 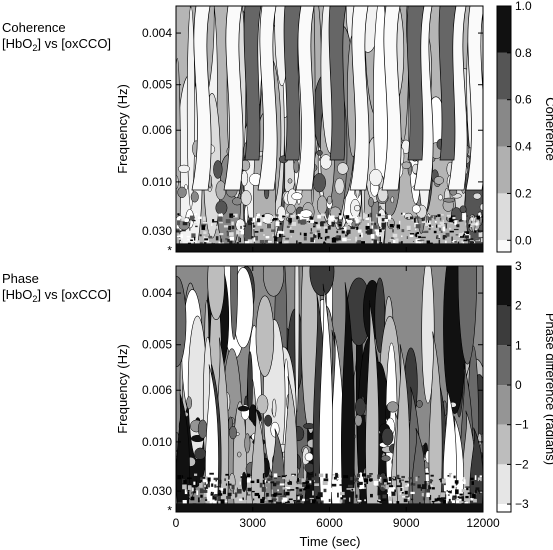 I want to click on colorbar-tick-label: 2, so click(x=518, y=306).